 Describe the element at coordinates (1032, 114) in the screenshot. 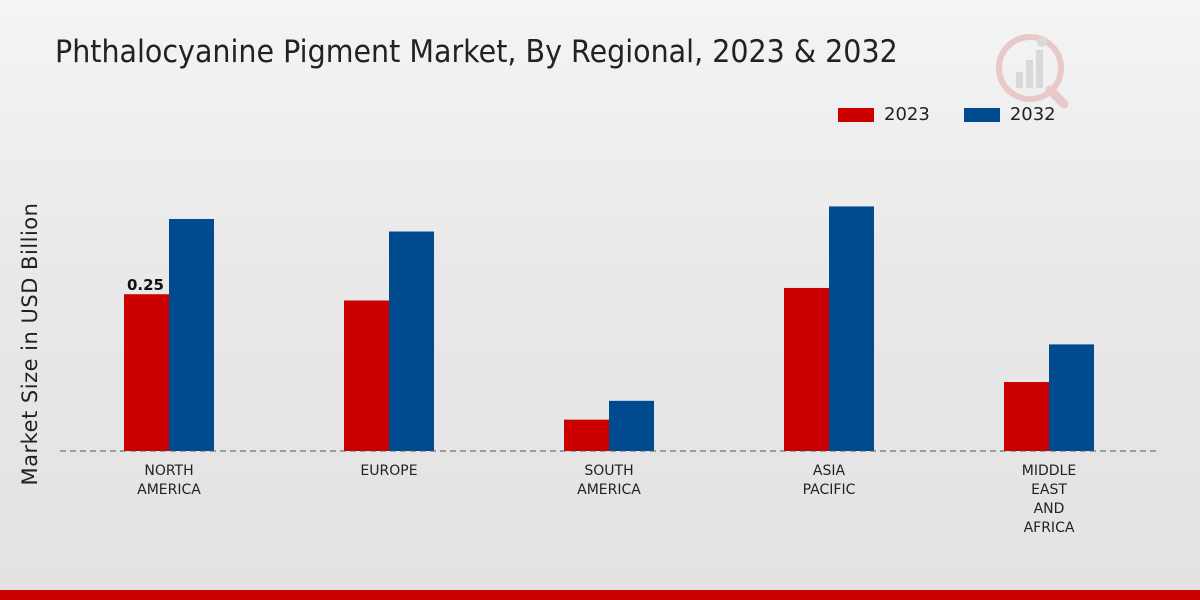

I see `legend-label-2032: 2032` at that location.